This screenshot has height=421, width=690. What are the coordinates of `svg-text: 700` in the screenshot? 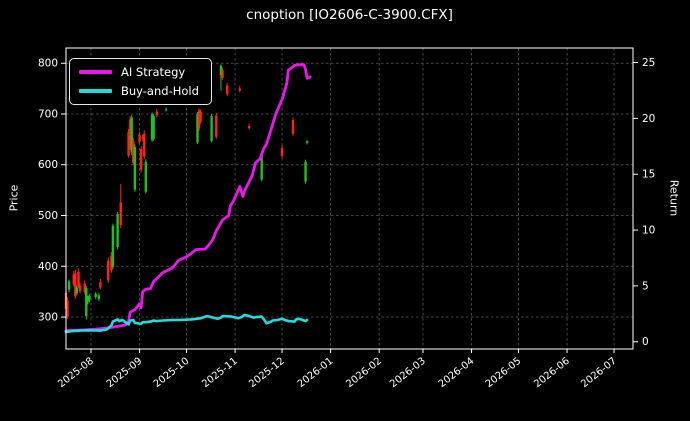 It's located at (48, 114).